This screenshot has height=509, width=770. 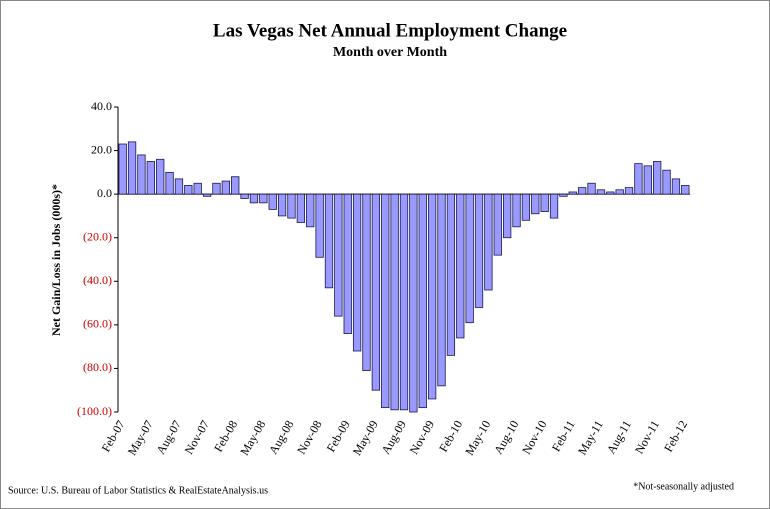 What do you see at coordinates (390, 52) in the screenshot?
I see `chart-subtitle: Month over Month` at bounding box center [390, 52].